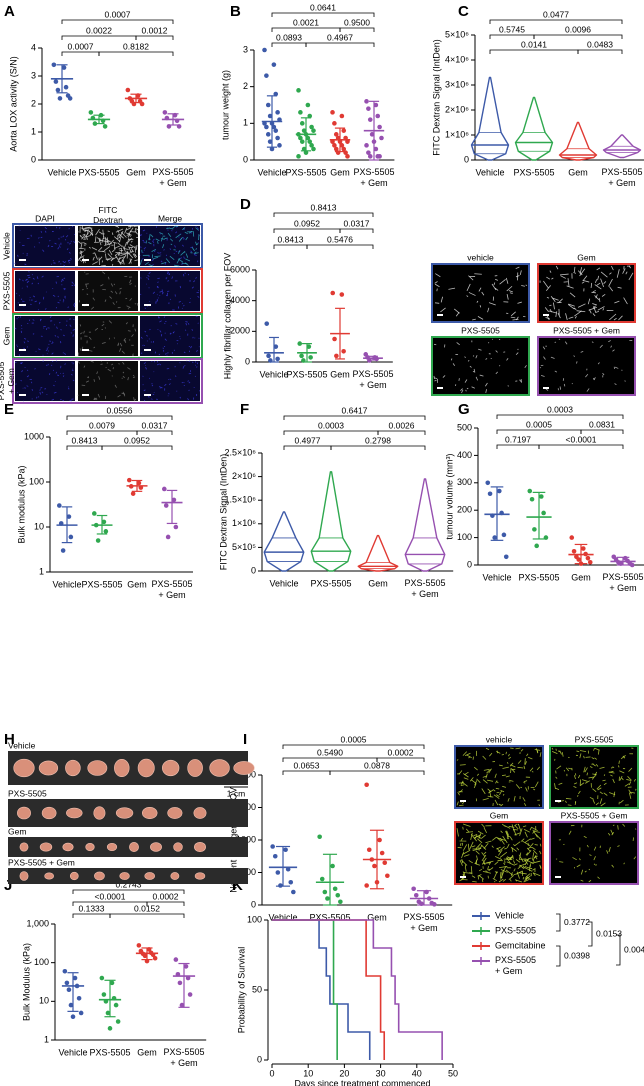  What do you see at coordinates (73, 768) in the screenshot?
I see `tumour` at bounding box center [73, 768].